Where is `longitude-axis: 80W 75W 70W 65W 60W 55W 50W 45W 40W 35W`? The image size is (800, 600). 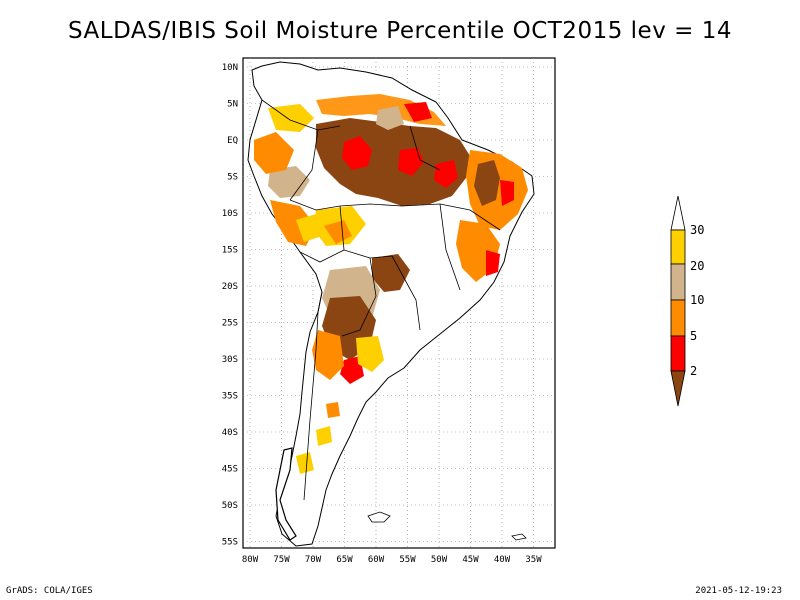
longitude-axis: 80W 75W 70W 65W 60W 55W 50W 45W 40W 35W is located at coordinates (392, 560).